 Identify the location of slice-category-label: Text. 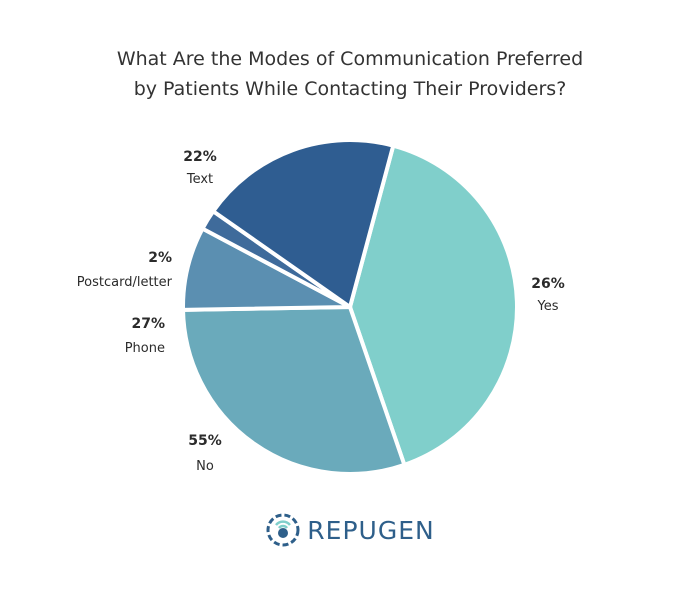
(199, 179).